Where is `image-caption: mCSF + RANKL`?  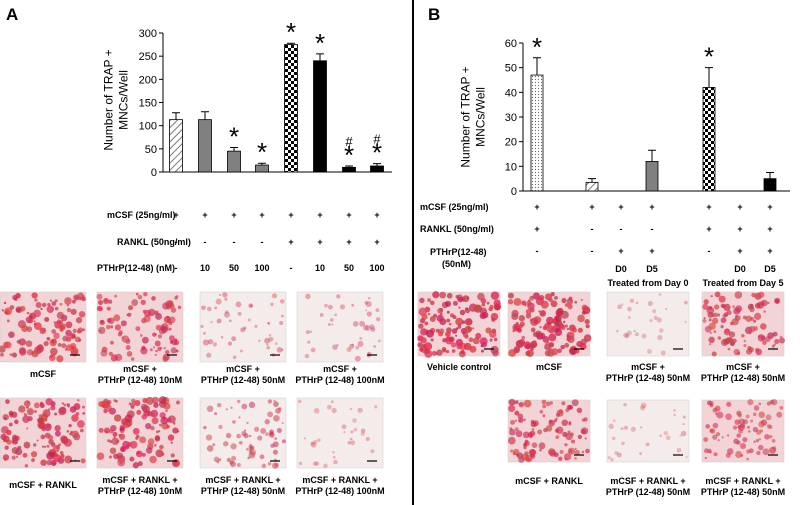
image-caption: mCSF + RANKL is located at coordinates (43, 485).